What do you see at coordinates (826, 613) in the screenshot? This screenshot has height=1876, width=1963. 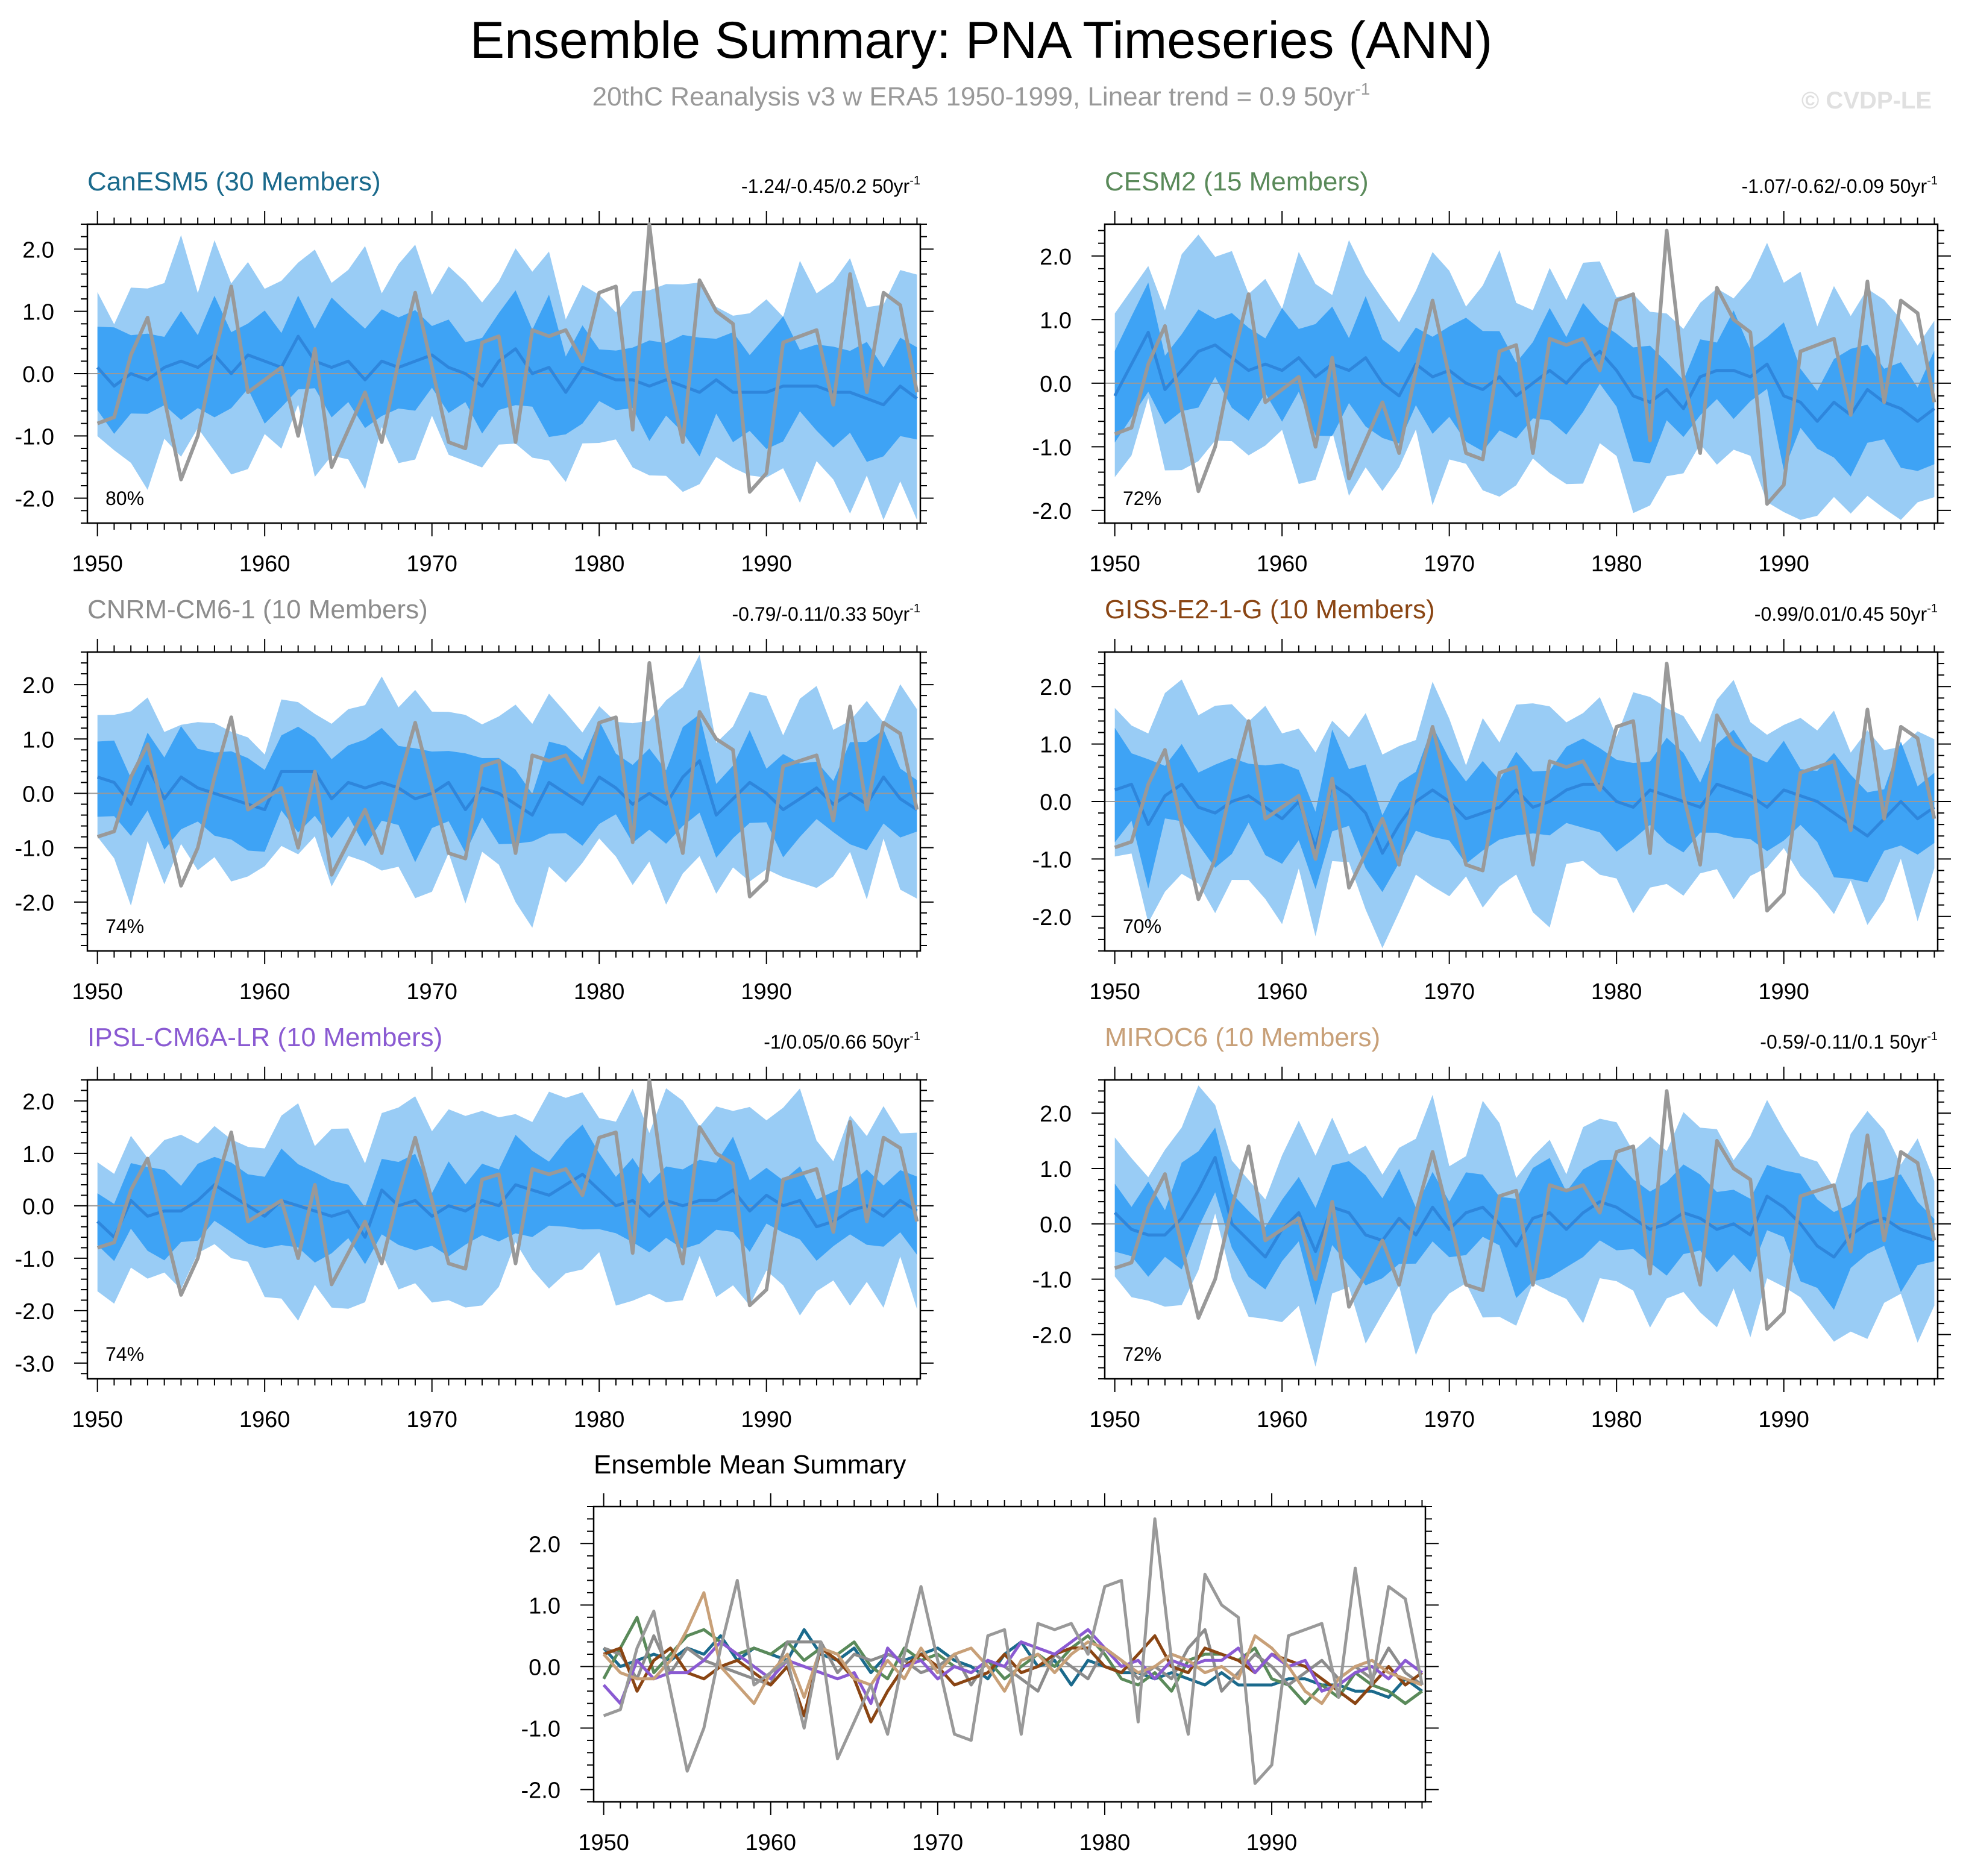 I see `panel-trend: -0.79/-0.11/0.33 50yr-1` at bounding box center [826, 613].